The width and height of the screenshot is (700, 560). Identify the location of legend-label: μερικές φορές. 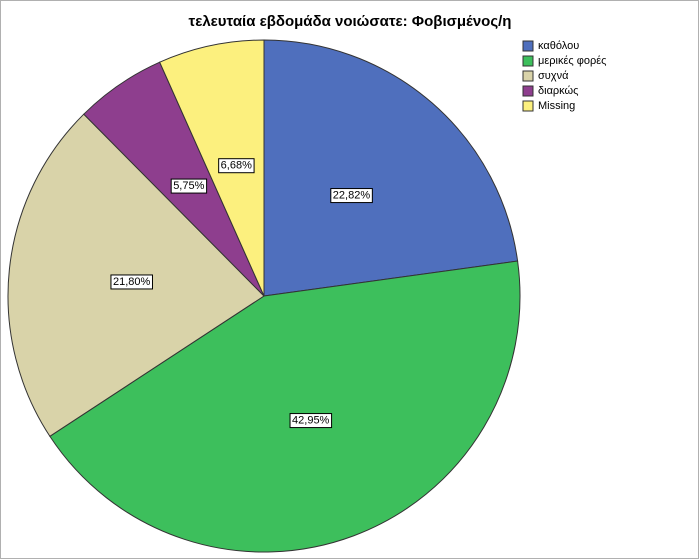
(572, 61).